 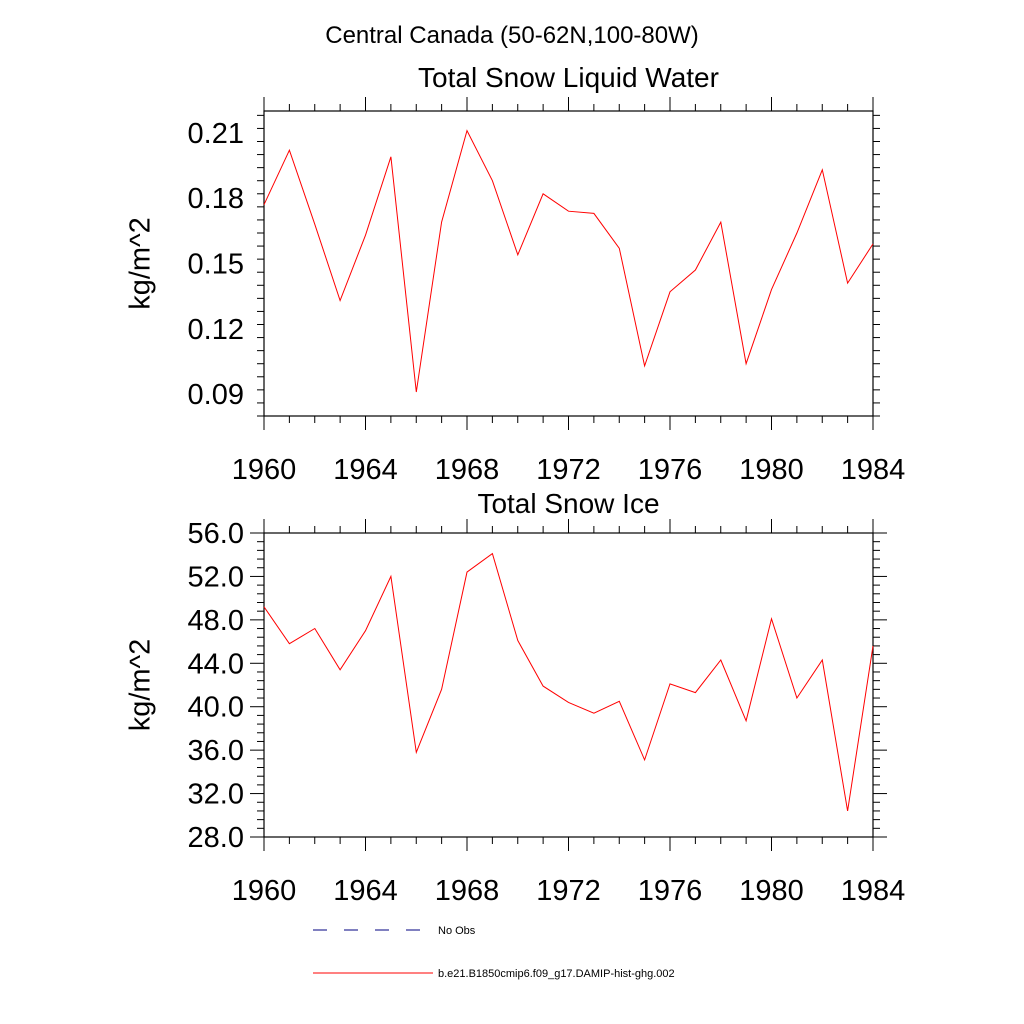 I want to click on y-tick-label: 36.0, so click(x=216, y=751).